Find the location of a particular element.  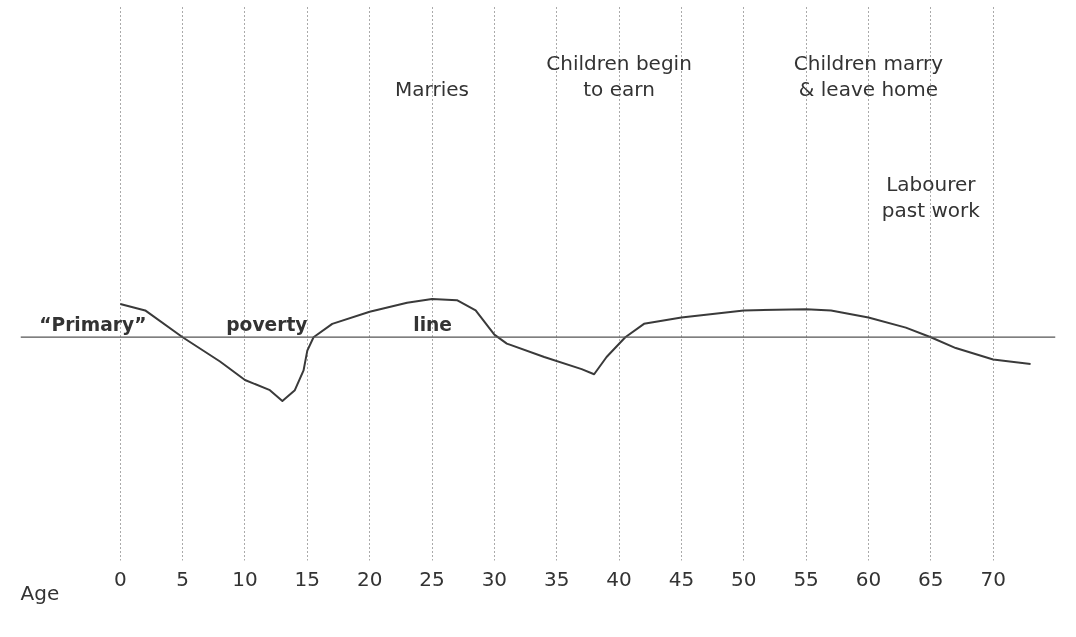

x-tick-label: 20 is located at coordinates (369, 578).